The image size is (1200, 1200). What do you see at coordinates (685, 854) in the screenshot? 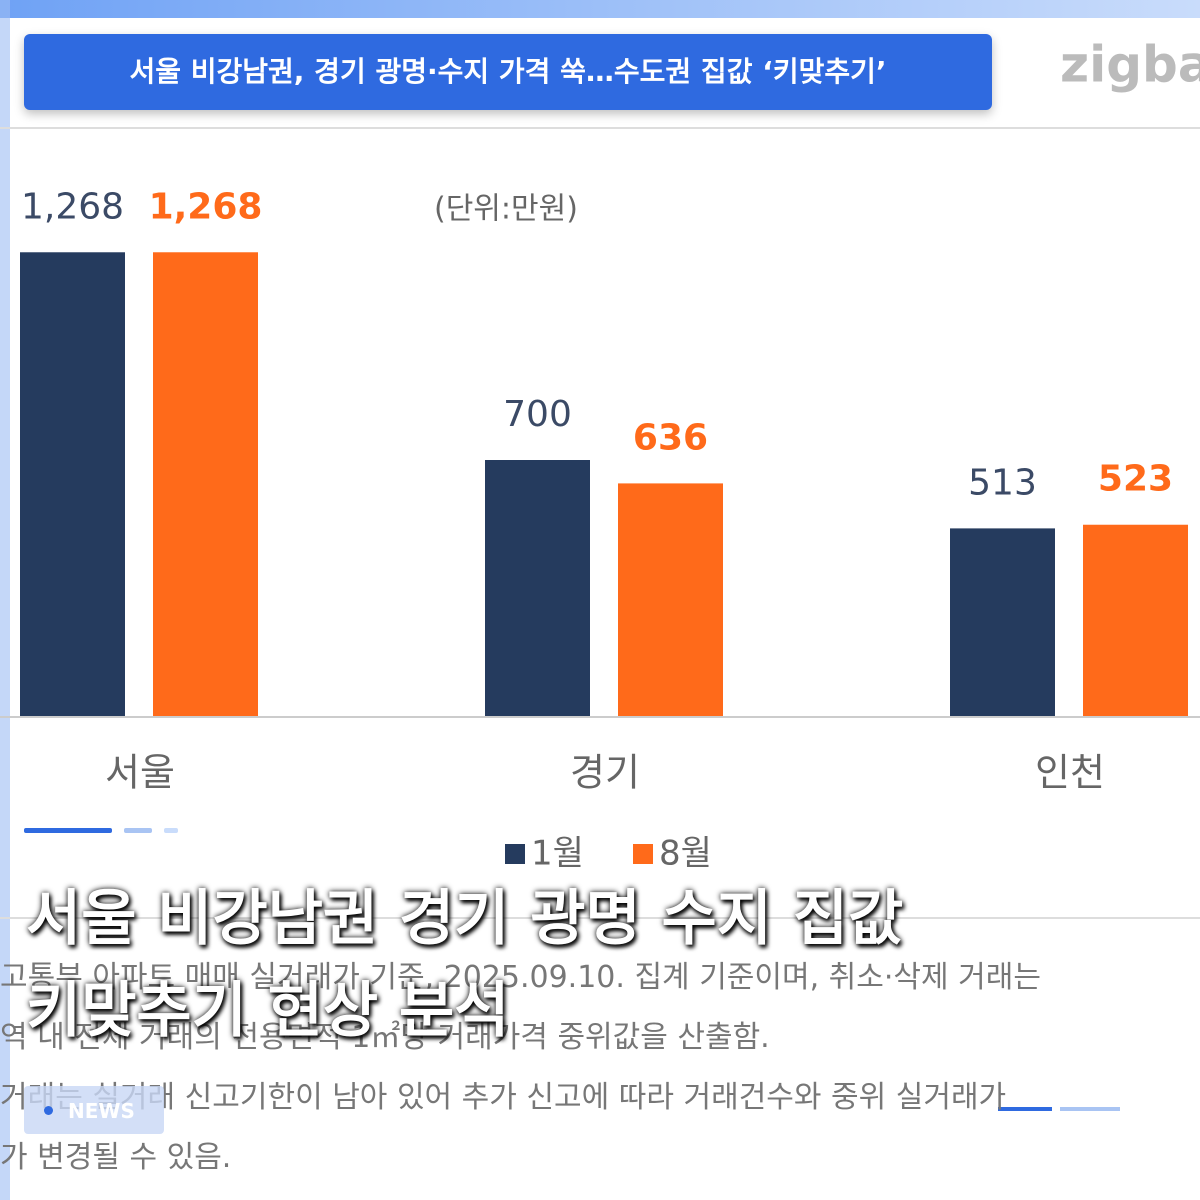
I see `legend-label: 8월` at bounding box center [685, 854].